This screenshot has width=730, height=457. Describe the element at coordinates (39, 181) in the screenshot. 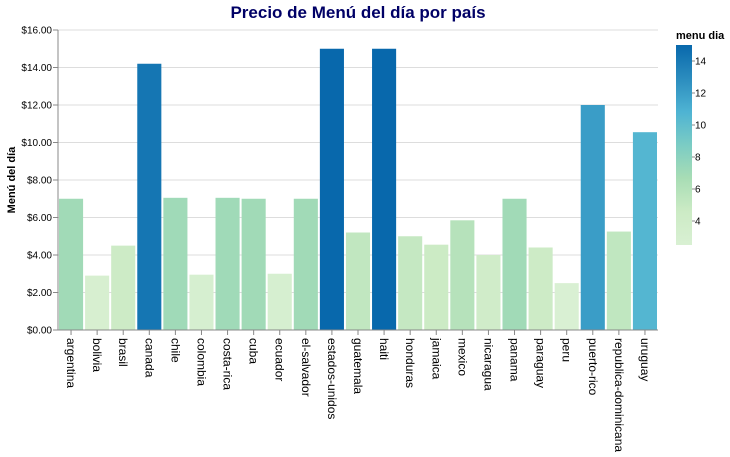

I see `y-tick-label: $8.00` at that location.